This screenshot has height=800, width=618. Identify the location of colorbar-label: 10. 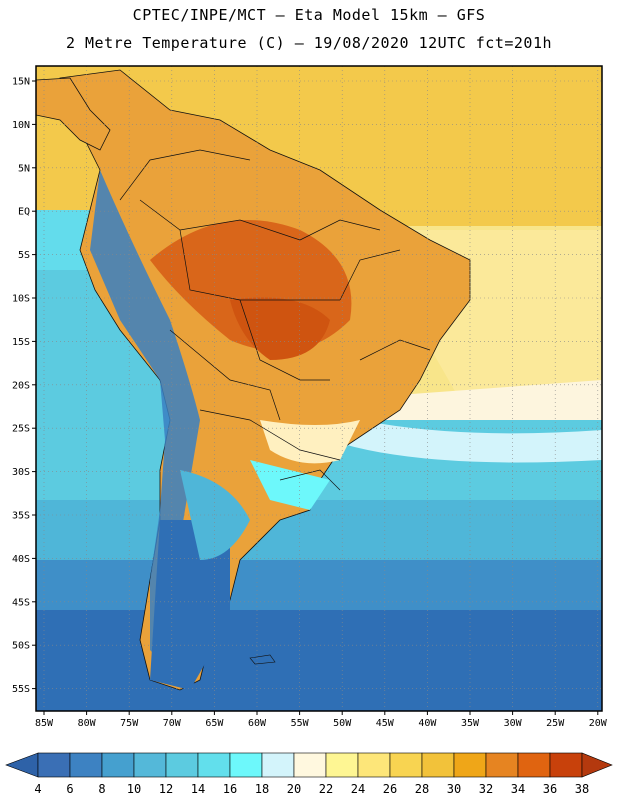
(134, 789).